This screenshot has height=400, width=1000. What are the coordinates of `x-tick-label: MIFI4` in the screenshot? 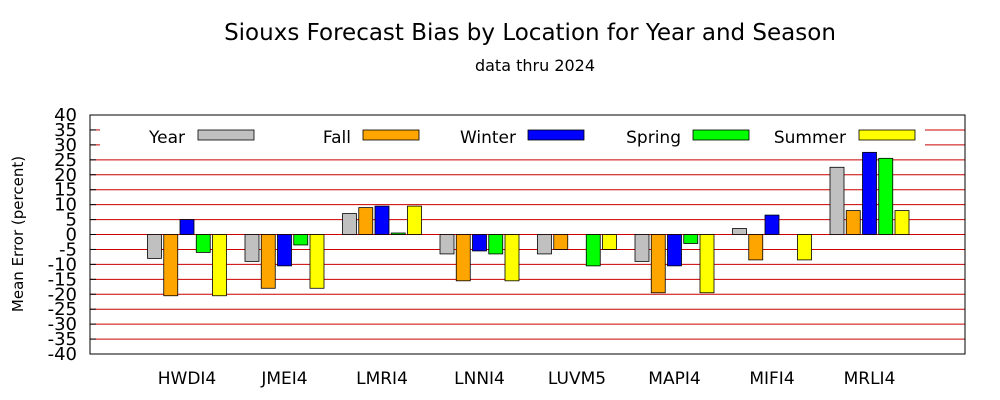 It's located at (771, 379).